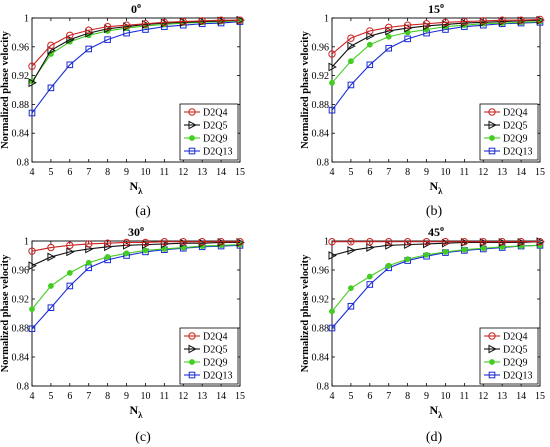 The height and width of the screenshot is (447, 550). Describe the element at coordinates (32, 396) in the screenshot. I see `x-tick-label: 4` at that location.